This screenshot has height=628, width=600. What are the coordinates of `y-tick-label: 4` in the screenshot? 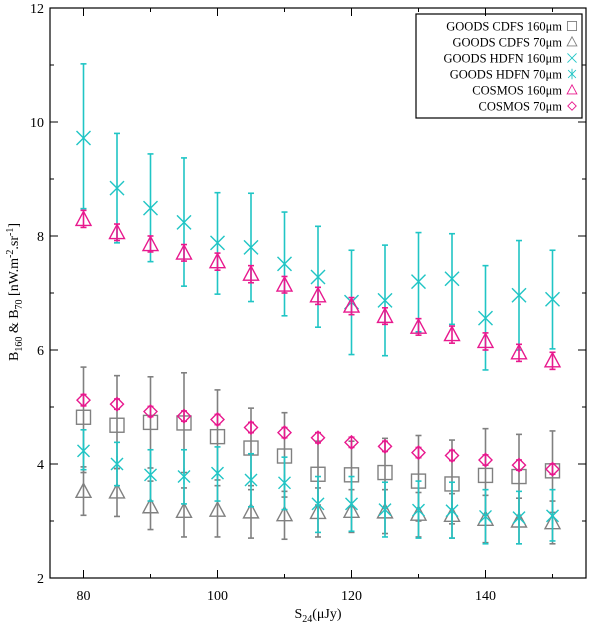 It's located at (40, 465).